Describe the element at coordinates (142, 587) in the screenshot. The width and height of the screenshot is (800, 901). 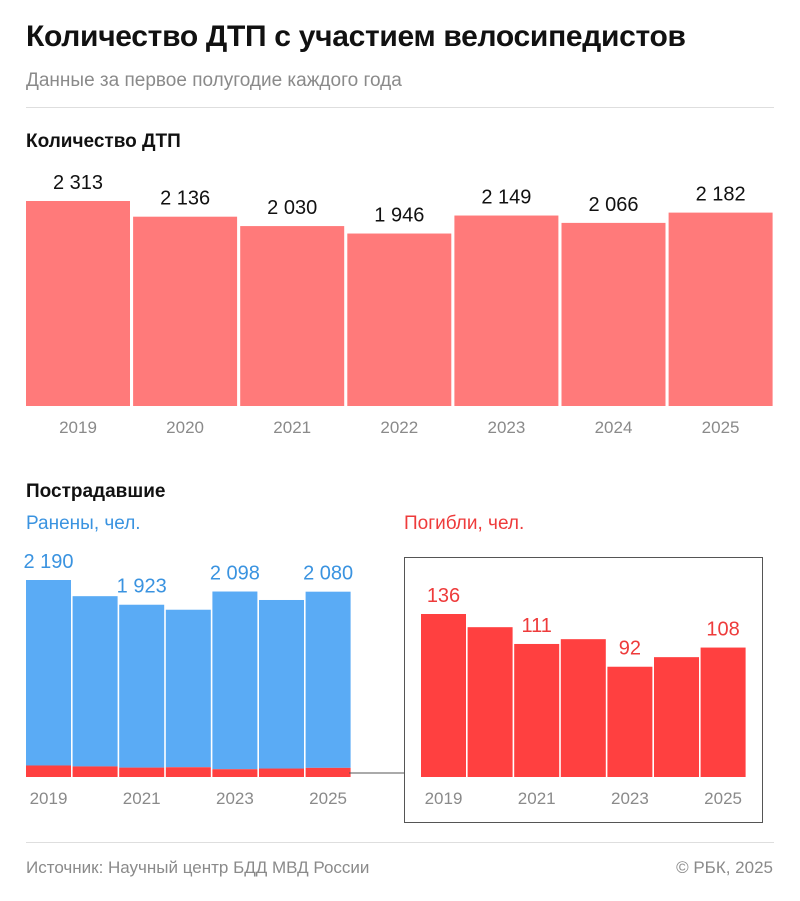
I see `injured-value-label: 1 923` at that location.